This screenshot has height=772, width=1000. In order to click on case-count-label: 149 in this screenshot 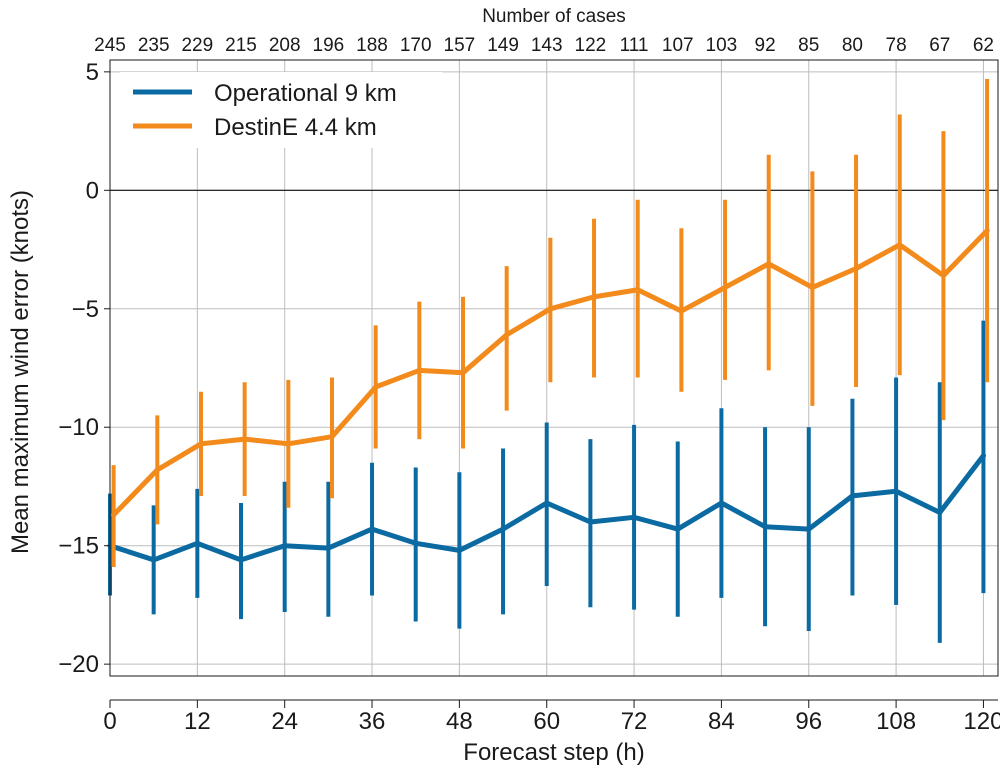, I will do `click(503, 45)`.